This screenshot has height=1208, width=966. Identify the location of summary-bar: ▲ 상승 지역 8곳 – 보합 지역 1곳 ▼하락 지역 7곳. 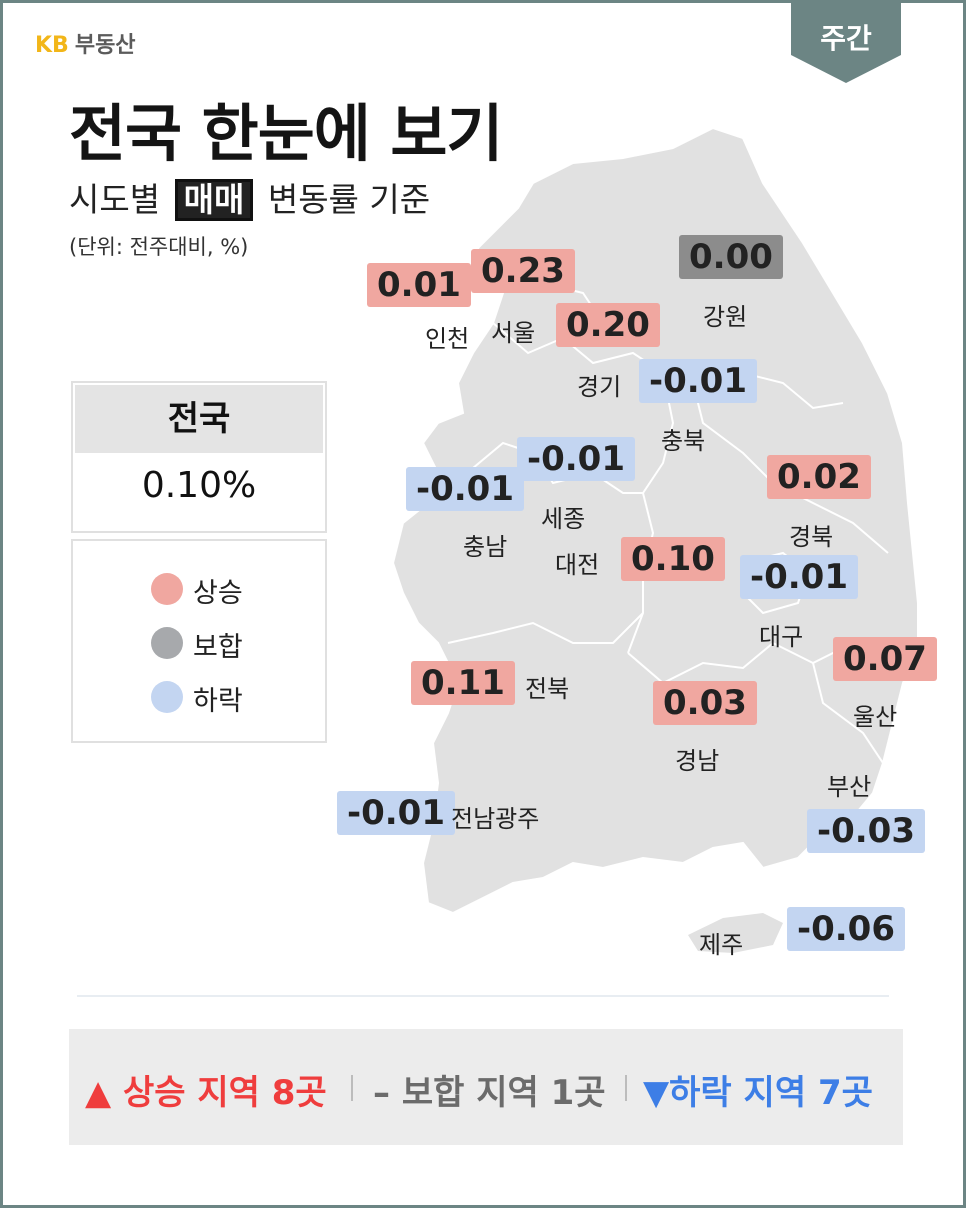
(486, 1087).